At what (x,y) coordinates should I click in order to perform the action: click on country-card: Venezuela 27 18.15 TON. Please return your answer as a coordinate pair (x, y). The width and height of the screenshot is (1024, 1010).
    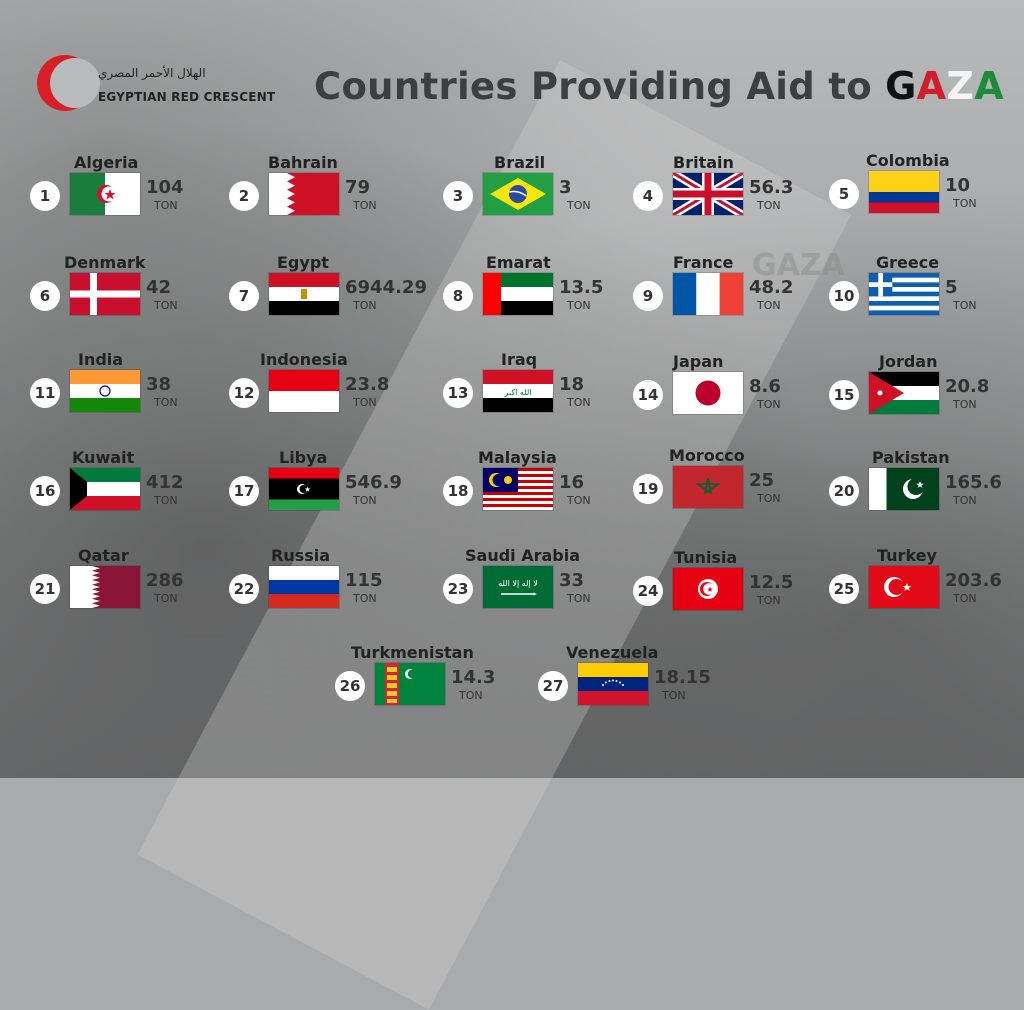
    Looking at the image, I should click on (628, 688).